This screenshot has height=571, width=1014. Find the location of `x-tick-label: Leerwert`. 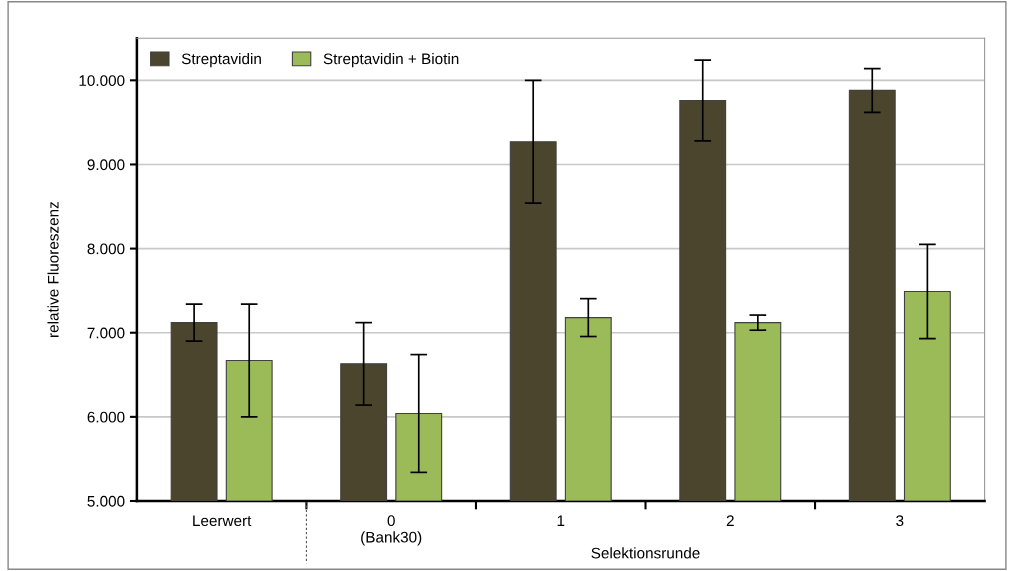

x-tick-label: Leerwert is located at coordinates (222, 521).